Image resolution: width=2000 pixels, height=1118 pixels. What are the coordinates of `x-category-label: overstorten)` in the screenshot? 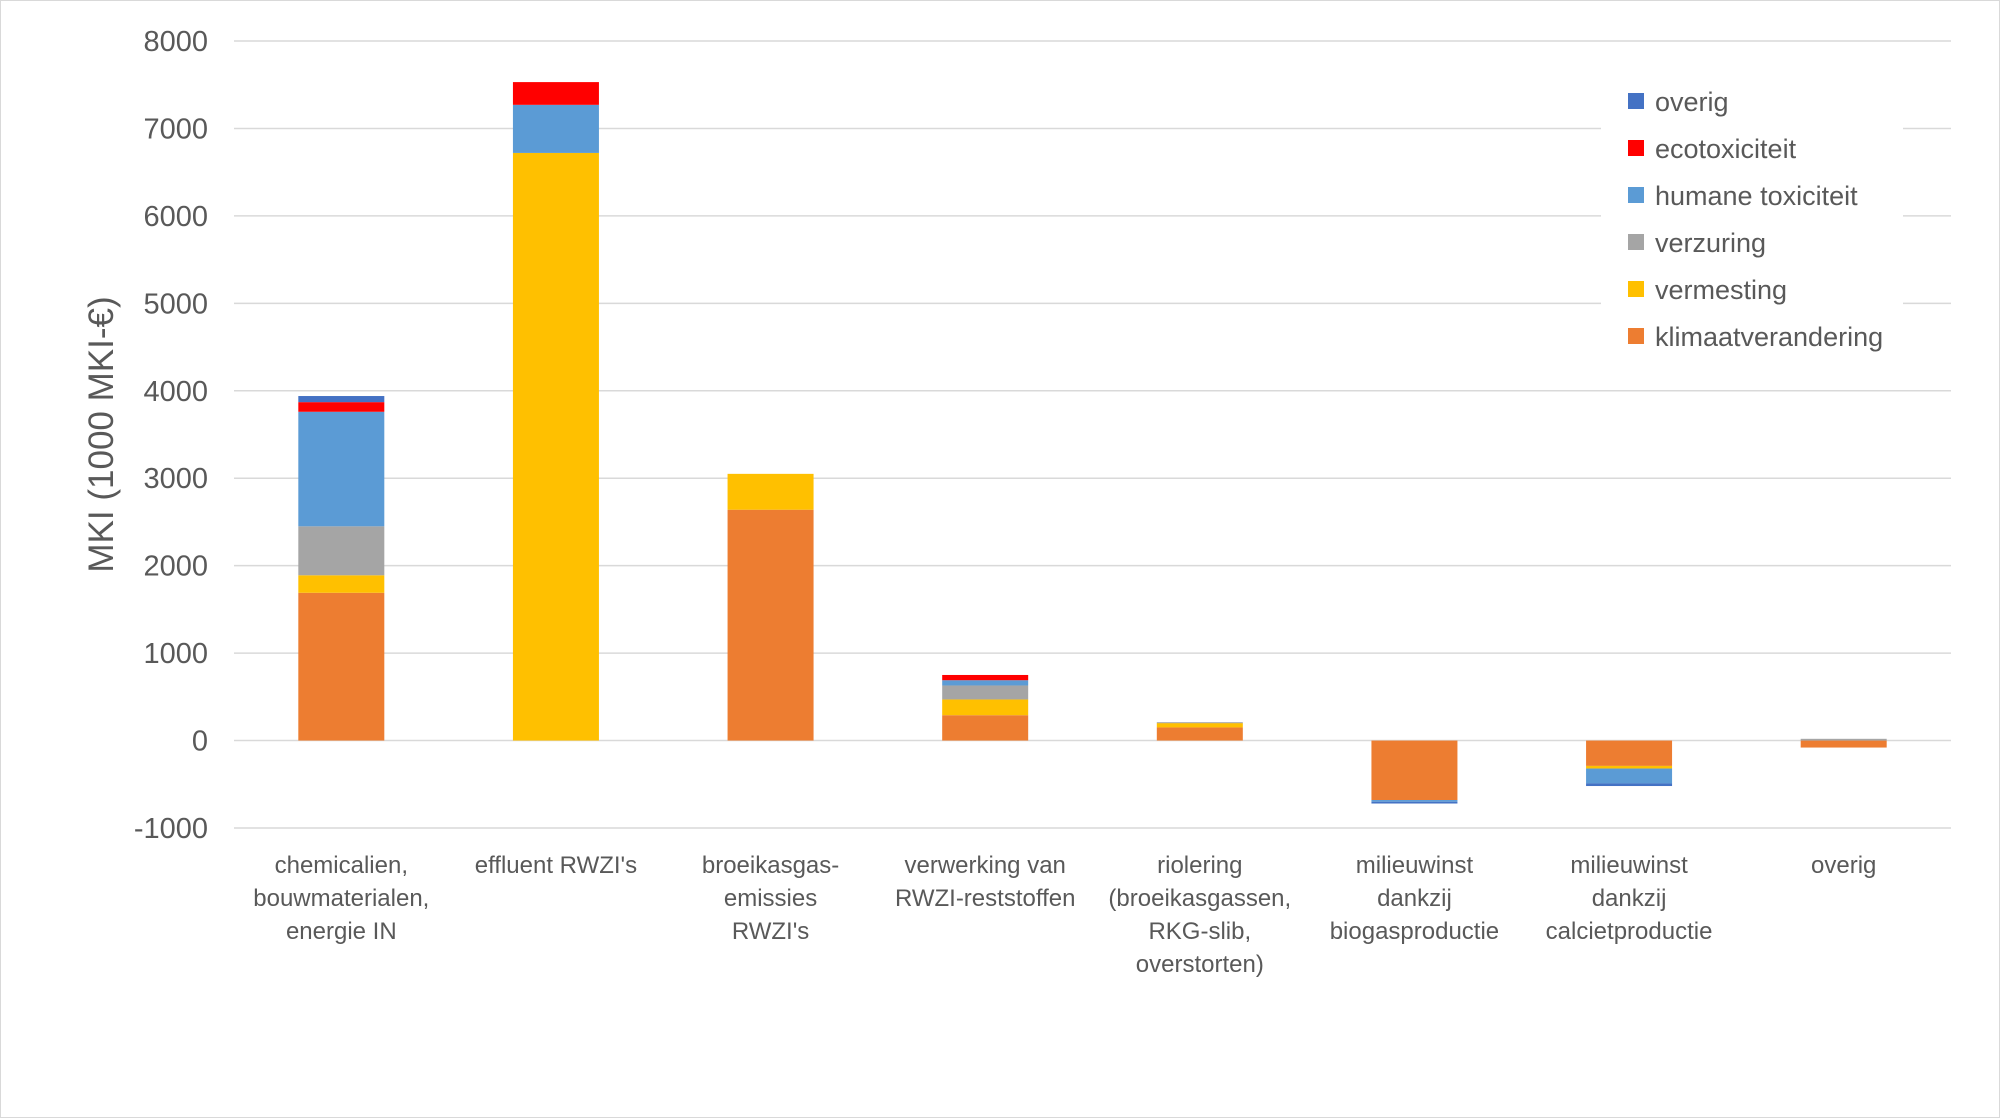 It's located at (1200, 964).